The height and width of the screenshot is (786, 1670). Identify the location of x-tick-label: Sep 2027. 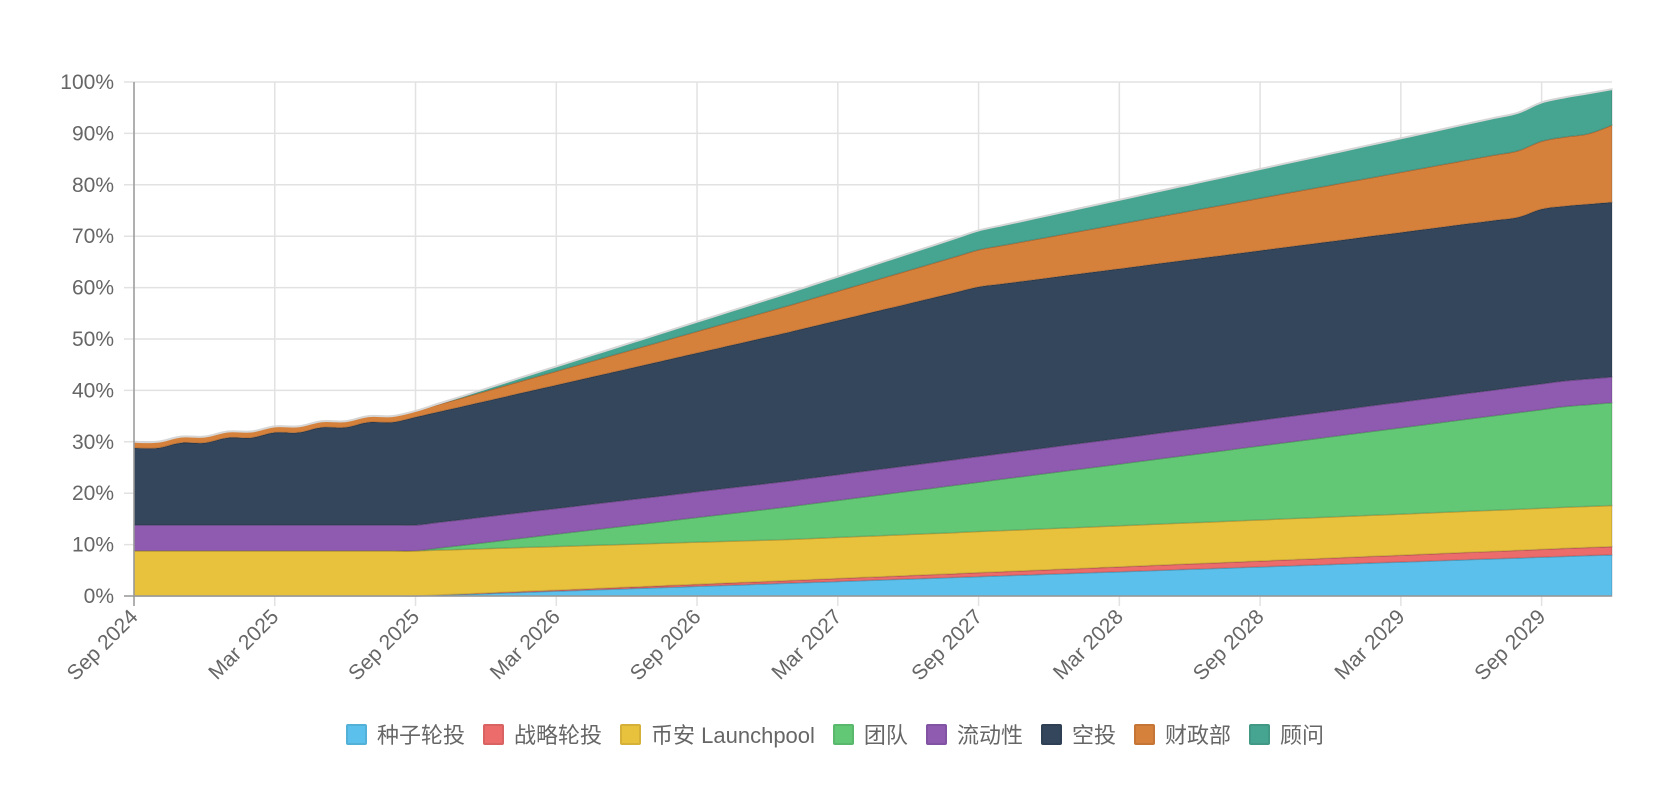
(947, 645).